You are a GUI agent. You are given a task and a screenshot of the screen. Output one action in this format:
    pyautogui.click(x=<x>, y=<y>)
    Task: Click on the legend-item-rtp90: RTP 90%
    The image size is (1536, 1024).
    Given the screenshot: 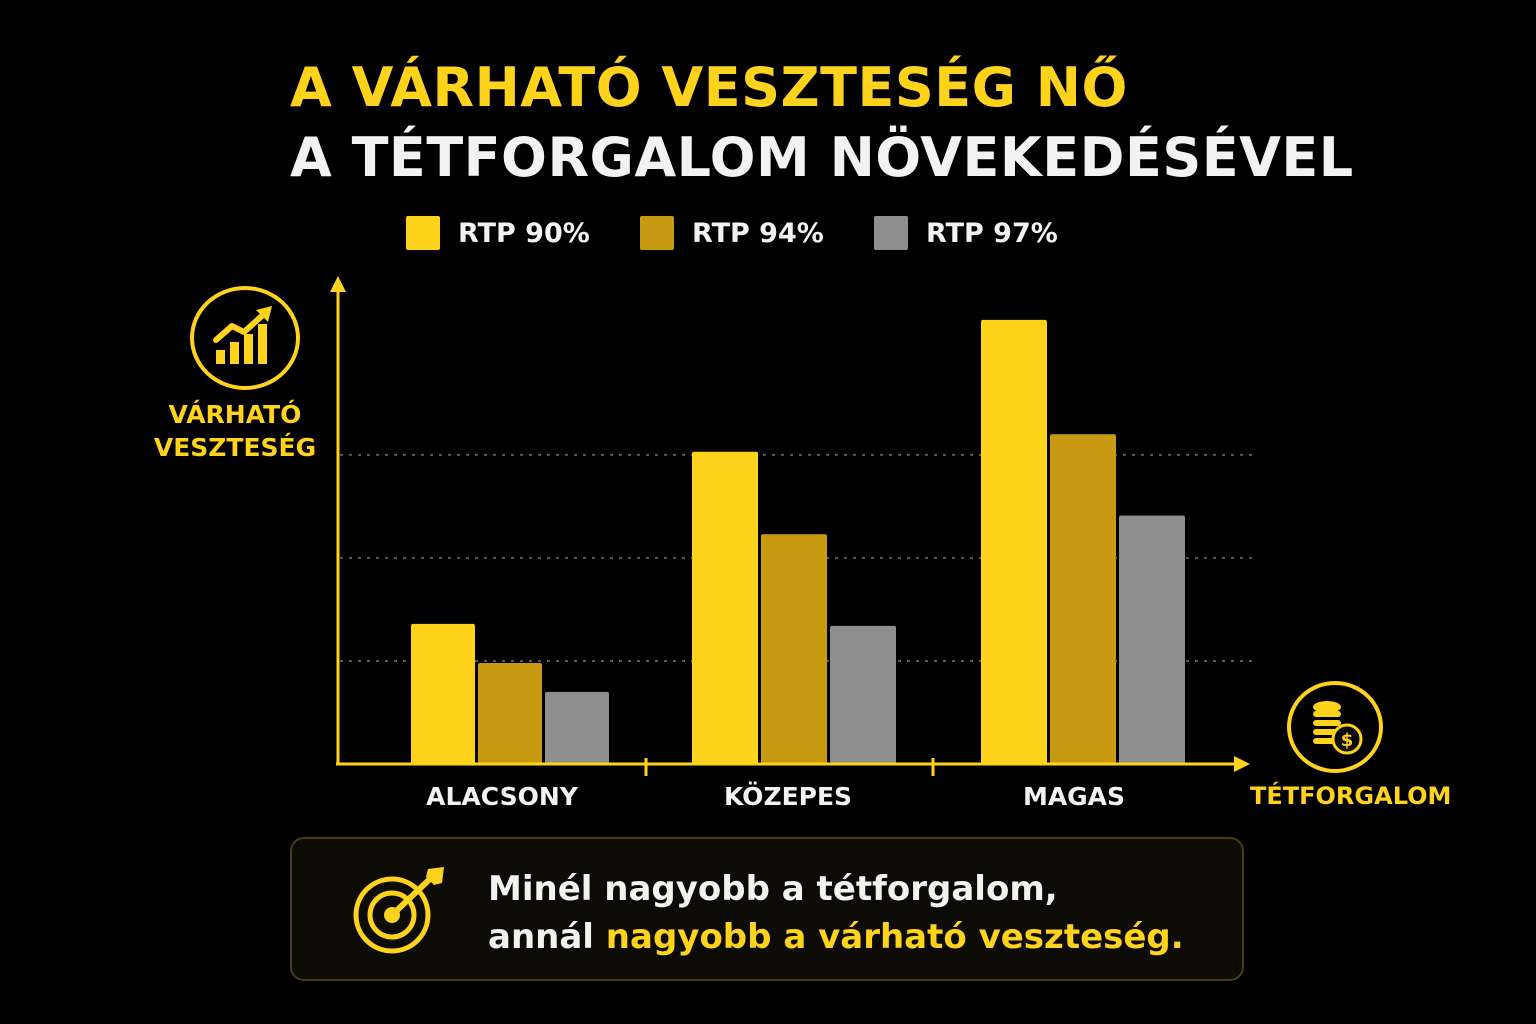 What is the action you would take?
    pyautogui.click(x=498, y=233)
    